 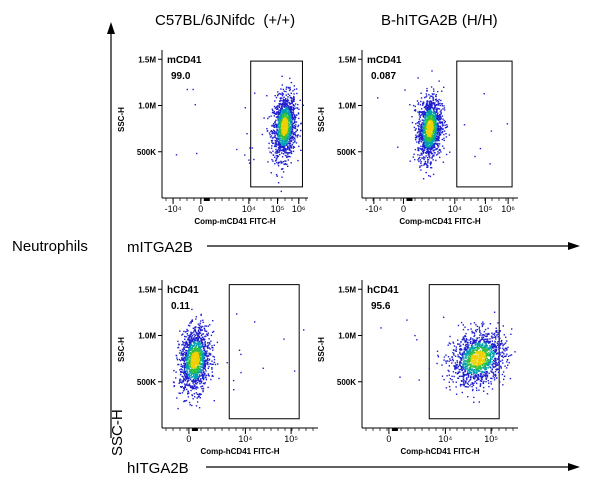 What do you see at coordinates (321, 349) in the screenshot?
I see `y-axis-title: SSC-H` at bounding box center [321, 349].